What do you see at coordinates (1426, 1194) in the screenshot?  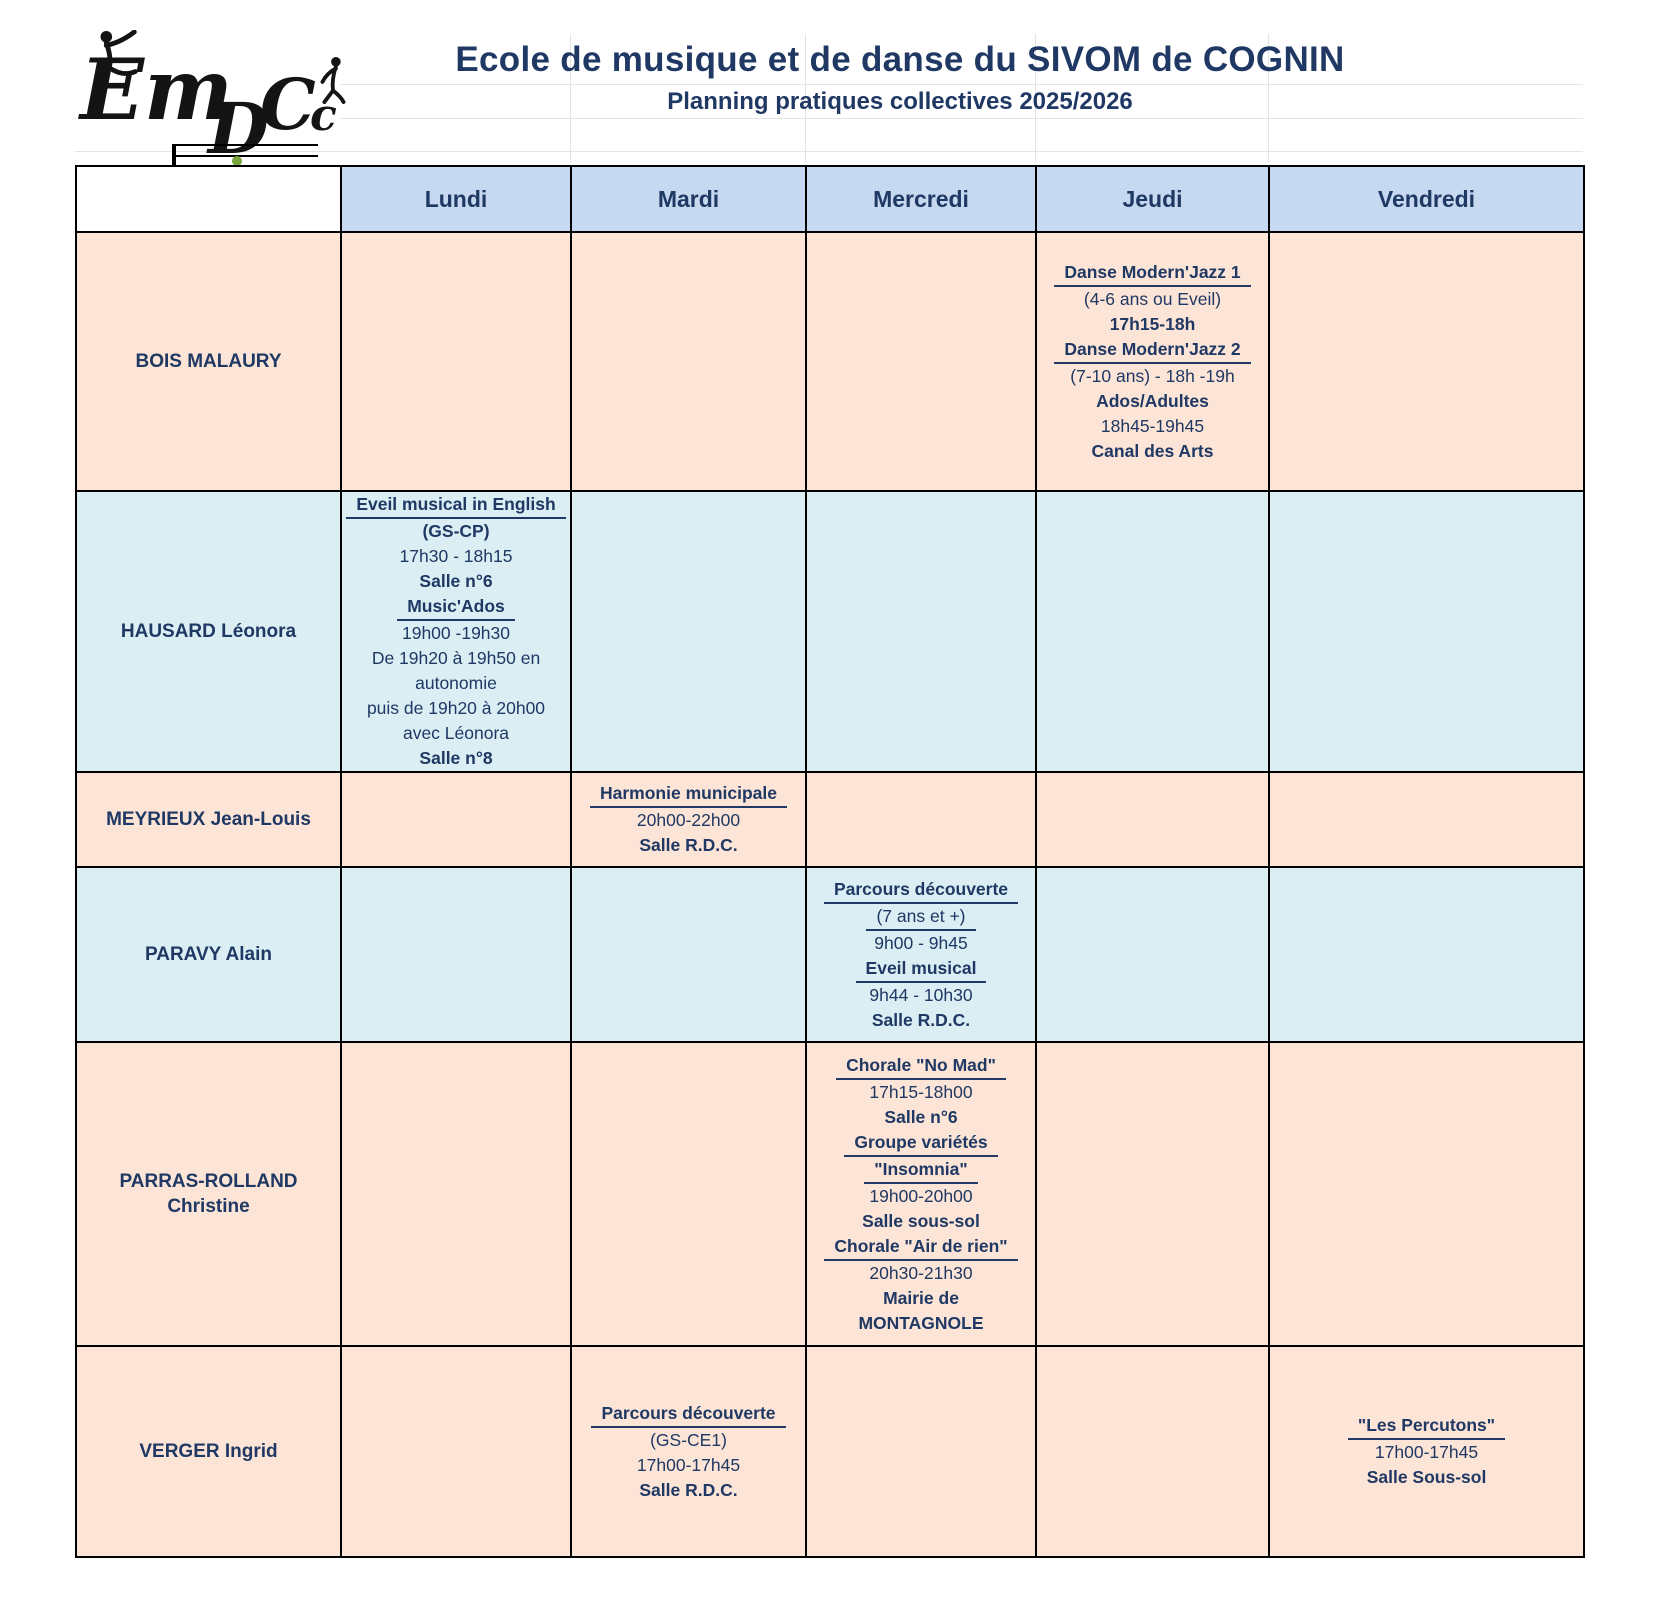 I see `cell-parras-rolland-christine-vendredi` at bounding box center [1426, 1194].